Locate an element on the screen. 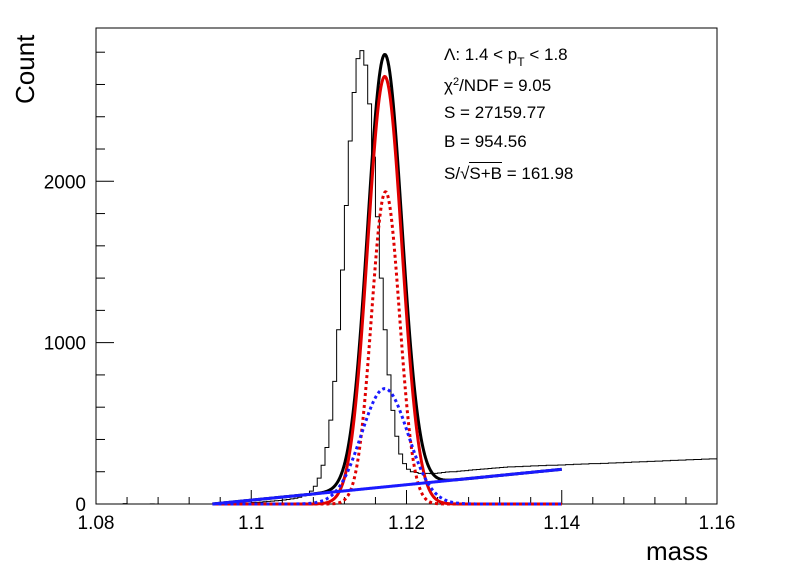 The image size is (796, 572). stat-chi2-rest: /NDF = 9.05 is located at coordinates (505, 85).